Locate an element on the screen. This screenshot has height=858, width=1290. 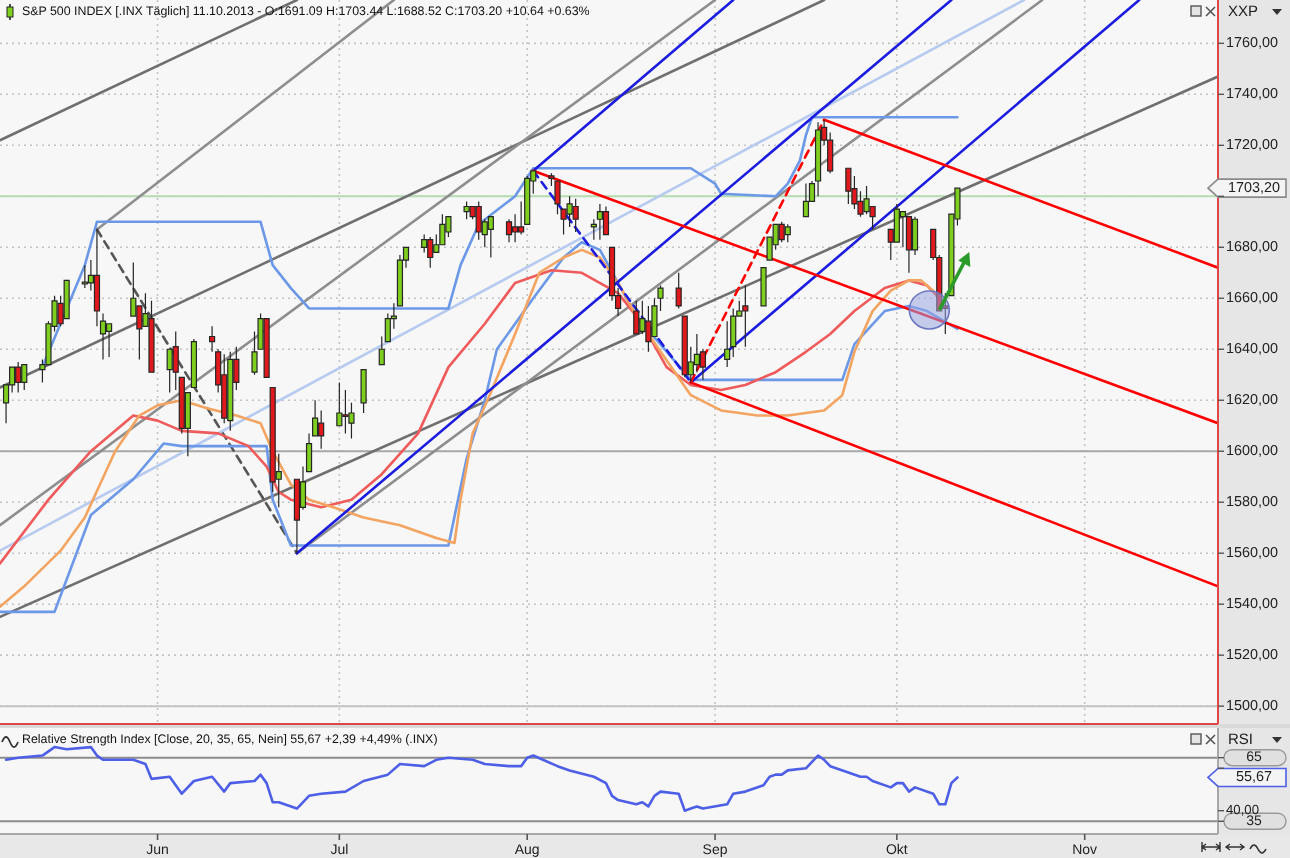
line-series is located at coordinates (481, 778).